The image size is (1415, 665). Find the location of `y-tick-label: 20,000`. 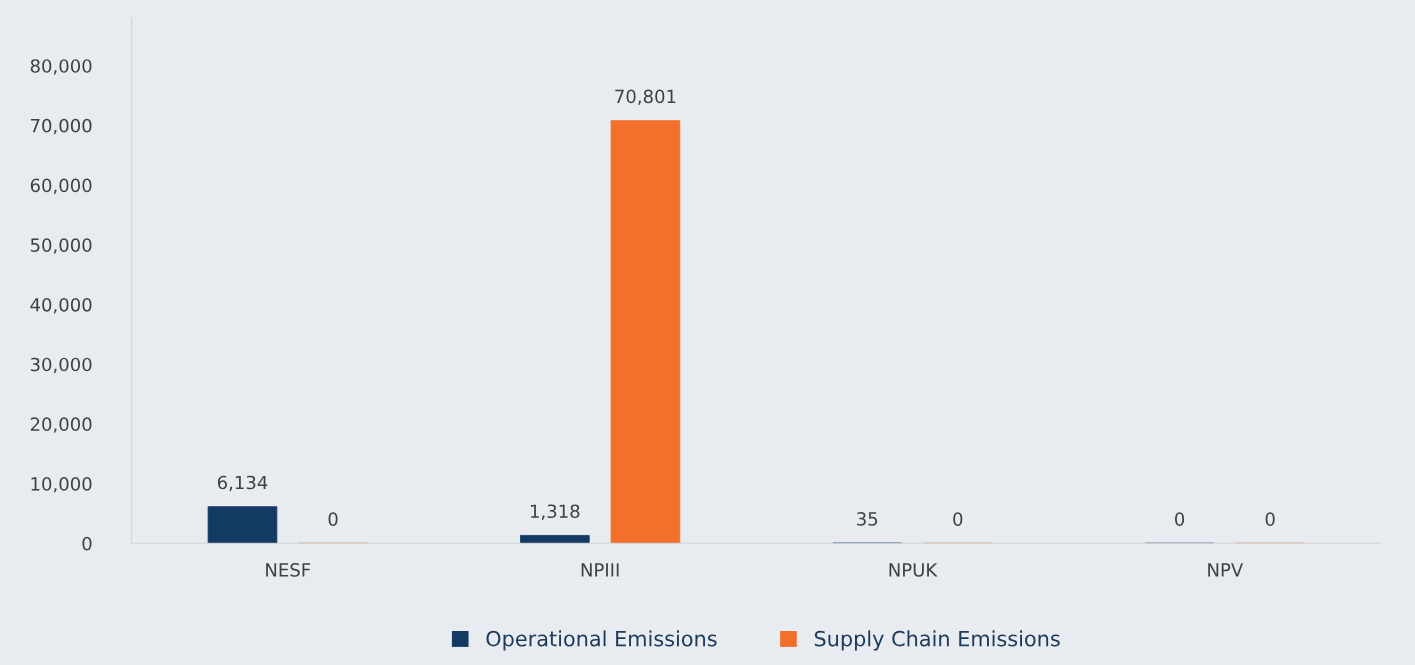

y-tick-label: 20,000 is located at coordinates (61, 425).